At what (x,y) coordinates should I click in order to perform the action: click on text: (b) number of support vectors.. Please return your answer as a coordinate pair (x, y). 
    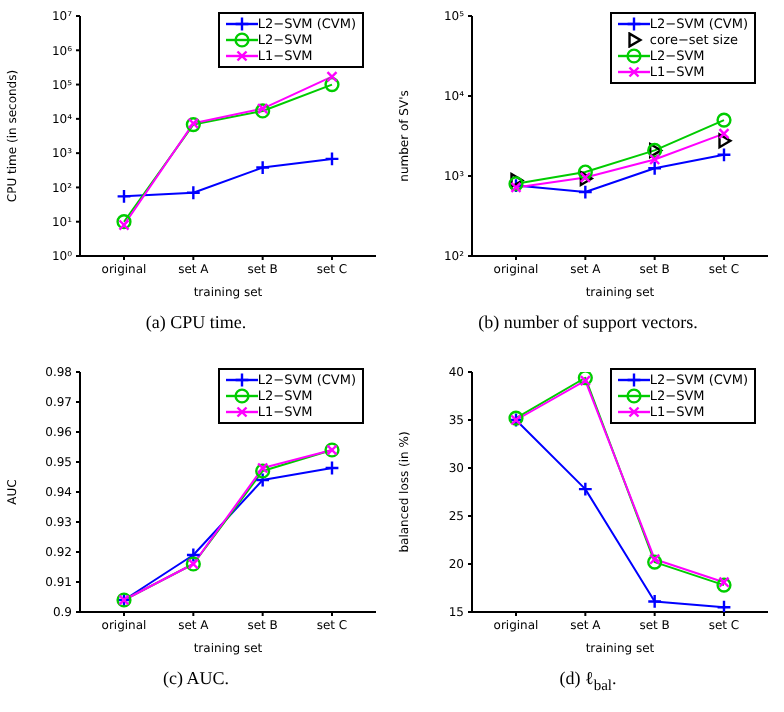
    Looking at the image, I should click on (588, 322).